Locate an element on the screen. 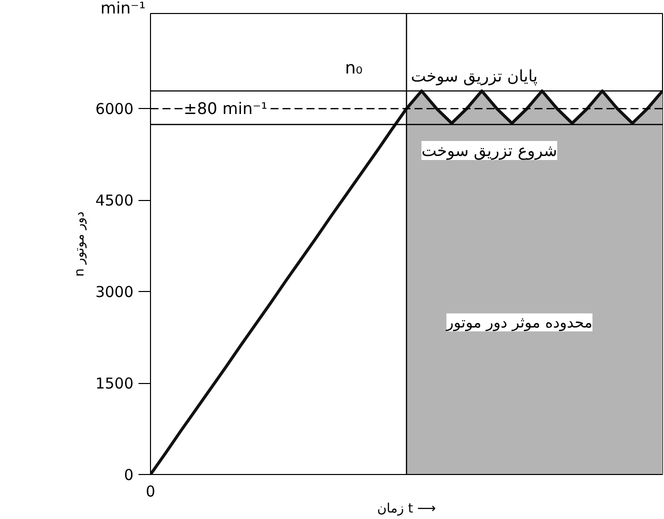 Image resolution: width=664 pixels, height=519 pixels. annotation: n₀ is located at coordinates (354, 68).